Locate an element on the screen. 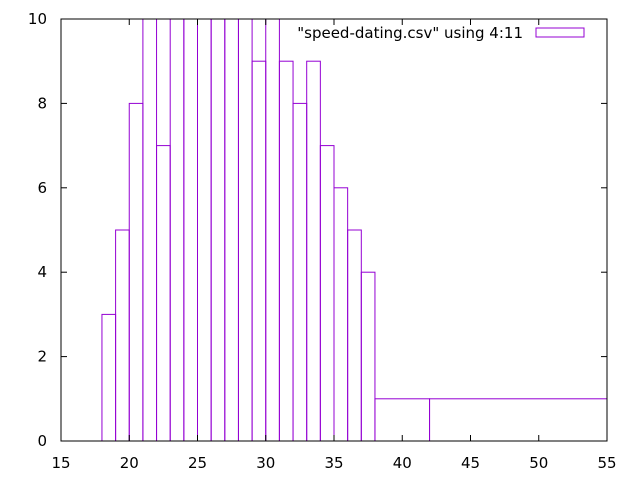 This screenshot has height=480, width=640. x-tick-label: 50 is located at coordinates (538, 463).